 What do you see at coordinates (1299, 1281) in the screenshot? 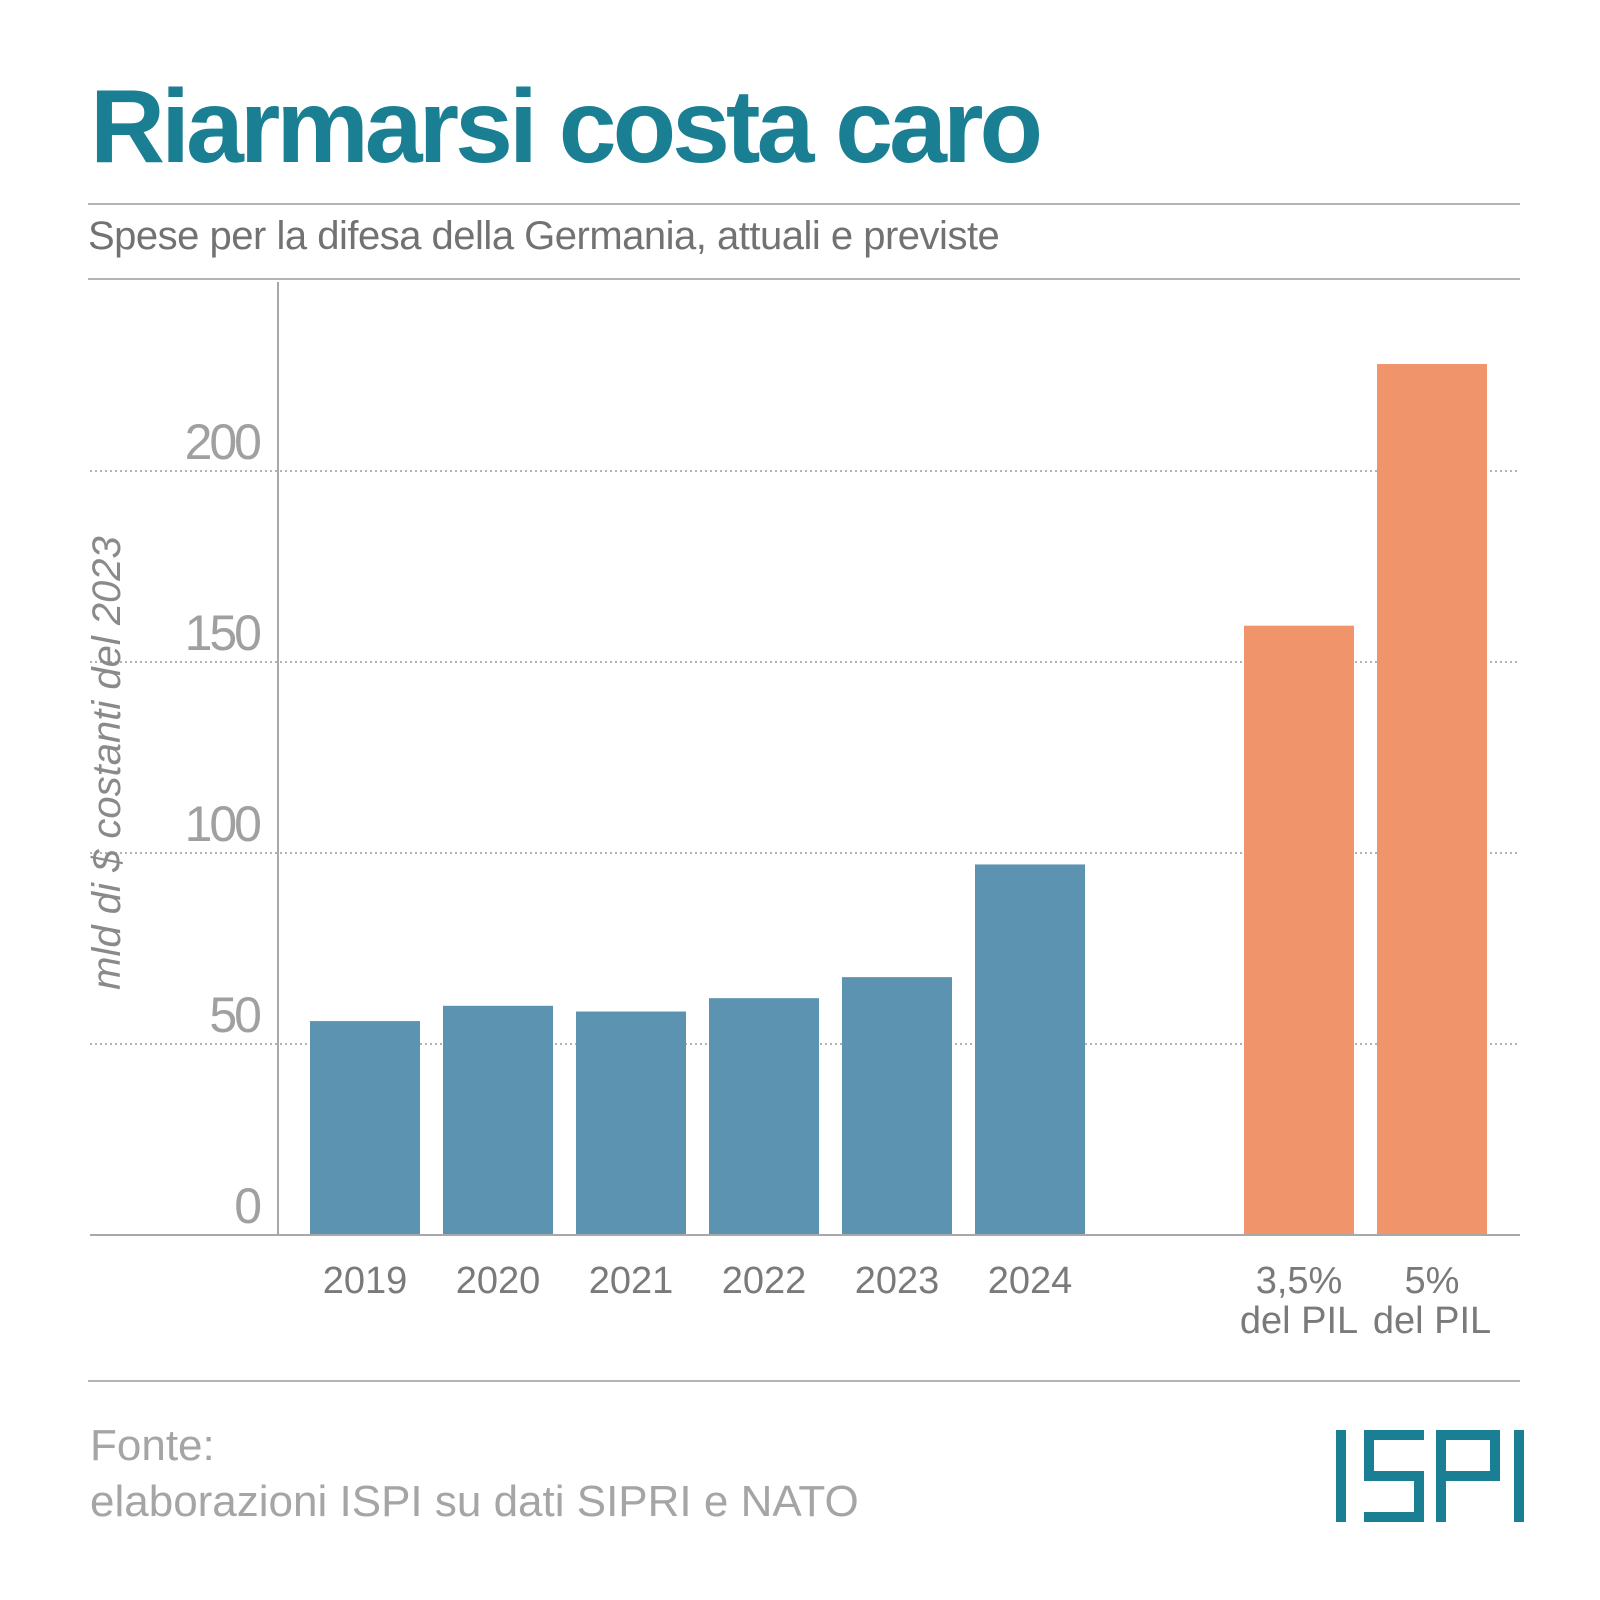
I see `x-tick-label: 3,5%` at bounding box center [1299, 1281].